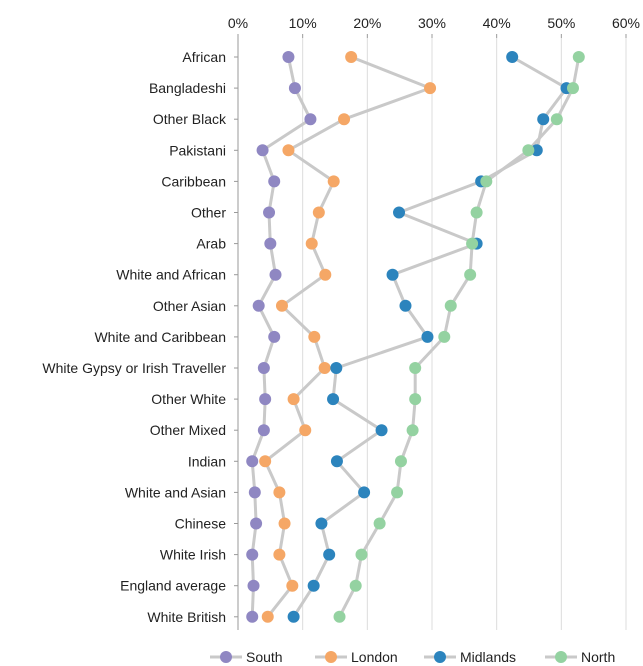  I want to click on category-label: Other, so click(208, 213).